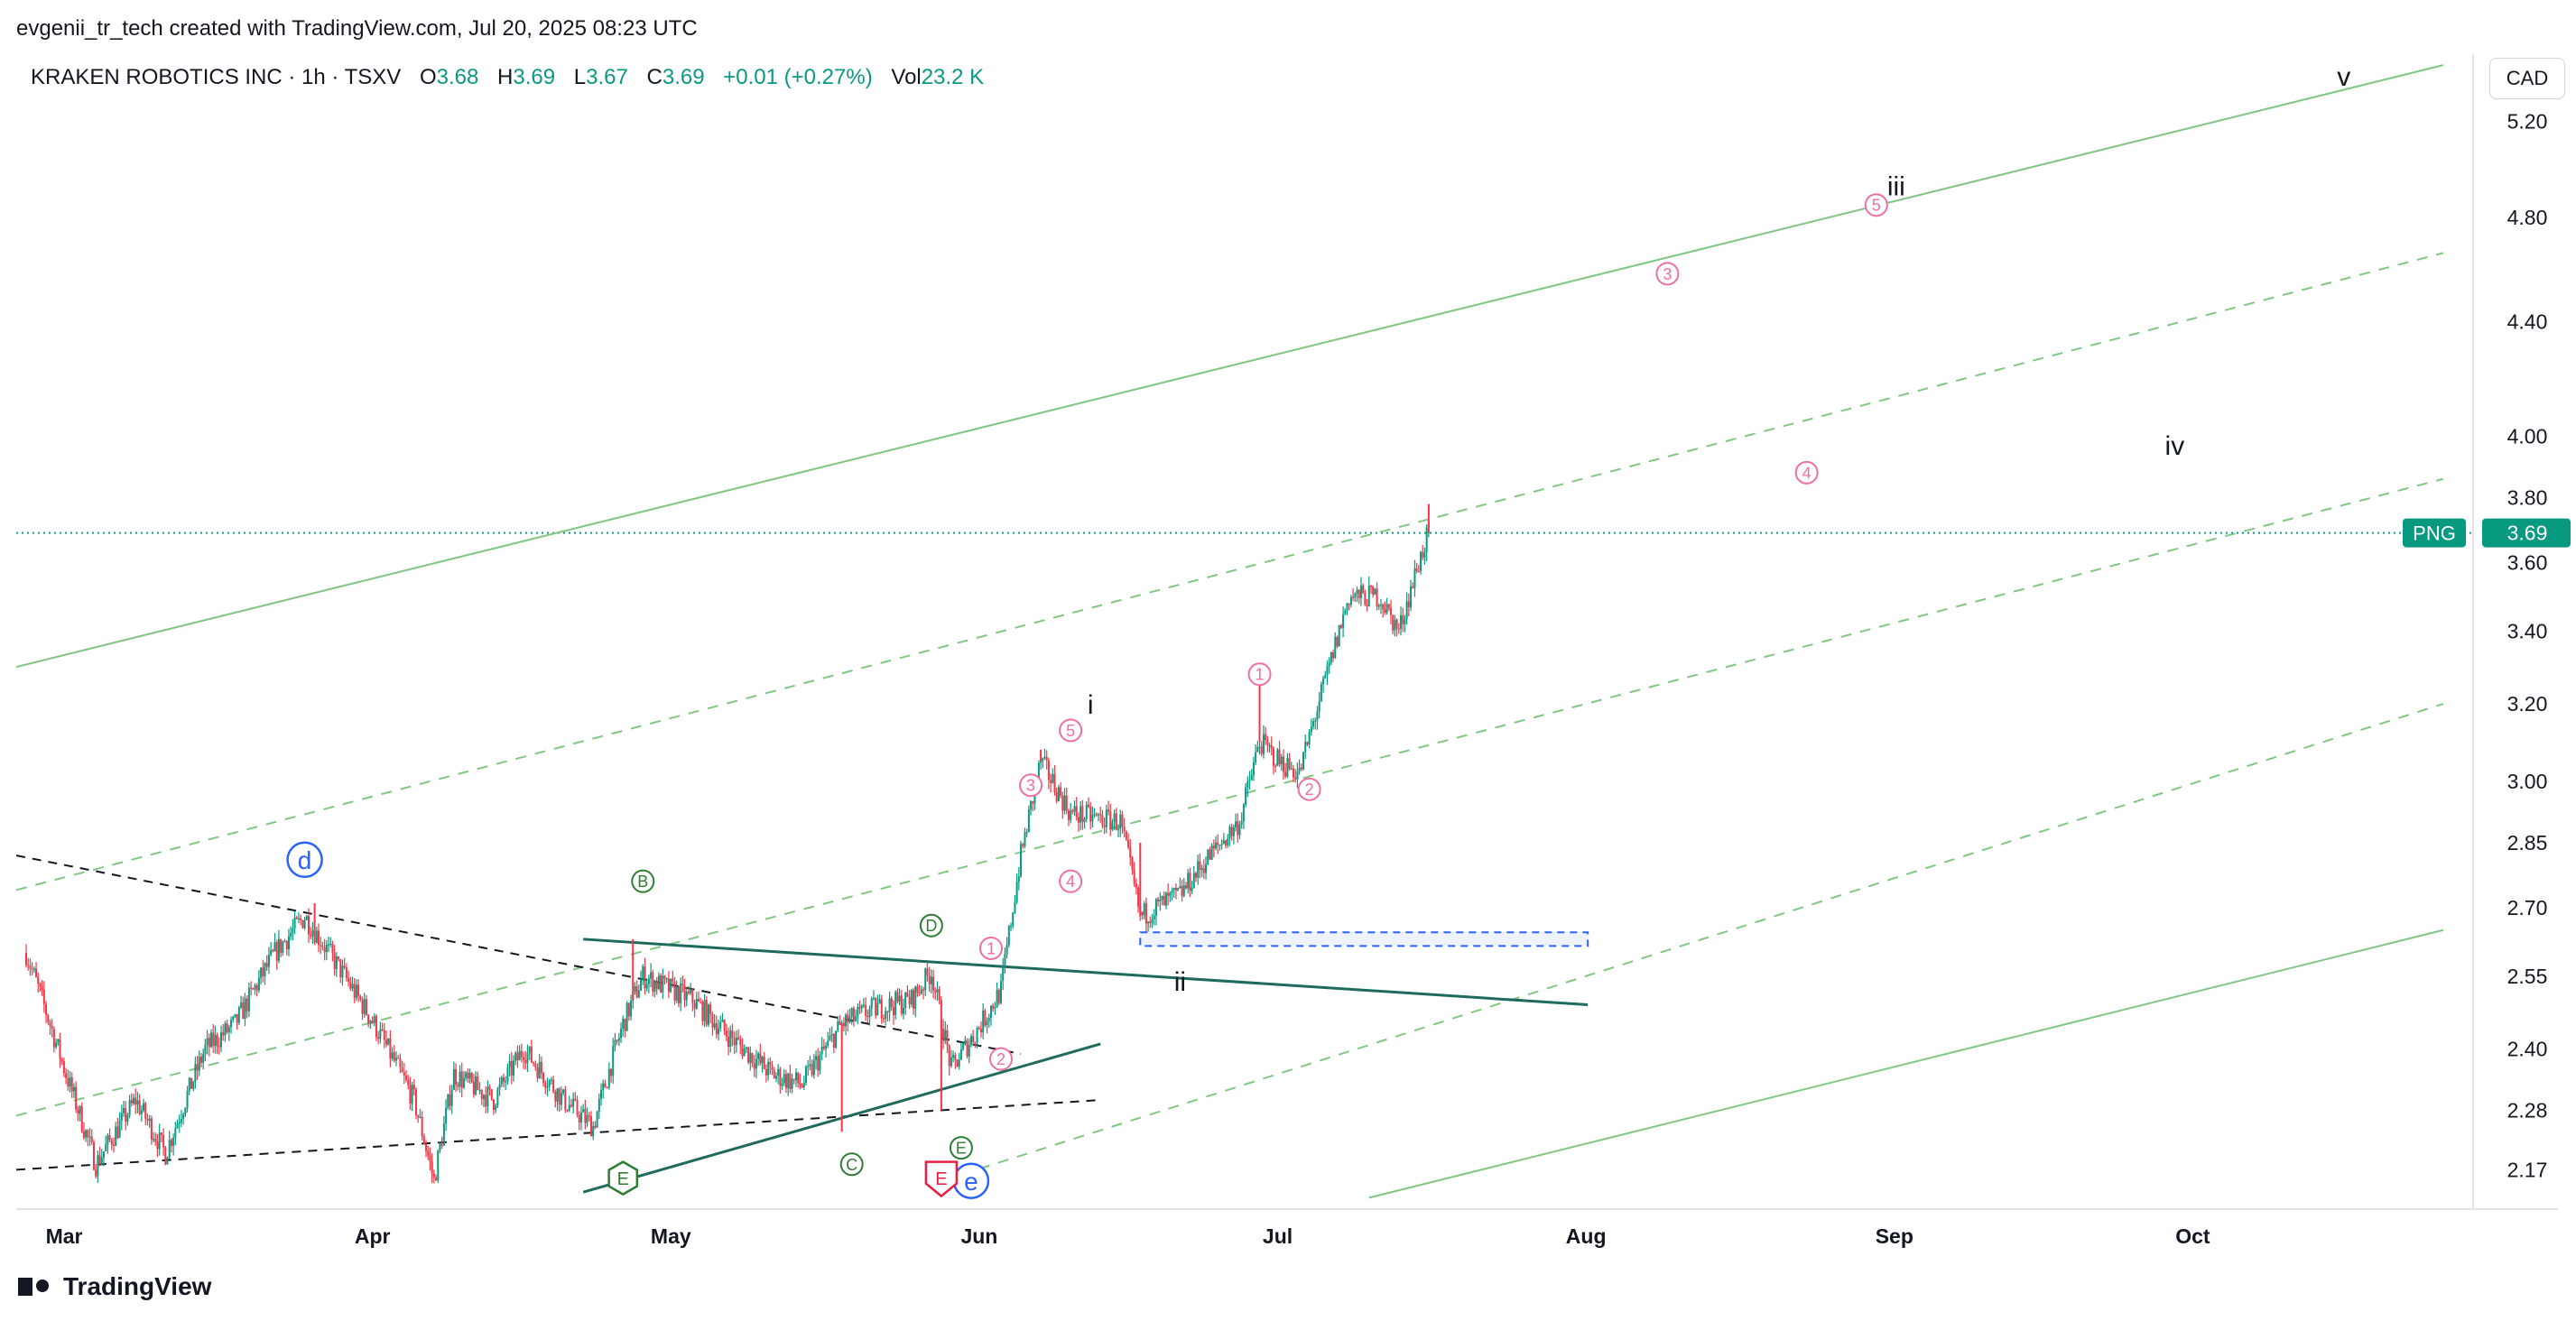 Image resolution: width=2576 pixels, height=1321 pixels. Describe the element at coordinates (2527, 78) in the screenshot. I see `currency-button: CAD` at that location.